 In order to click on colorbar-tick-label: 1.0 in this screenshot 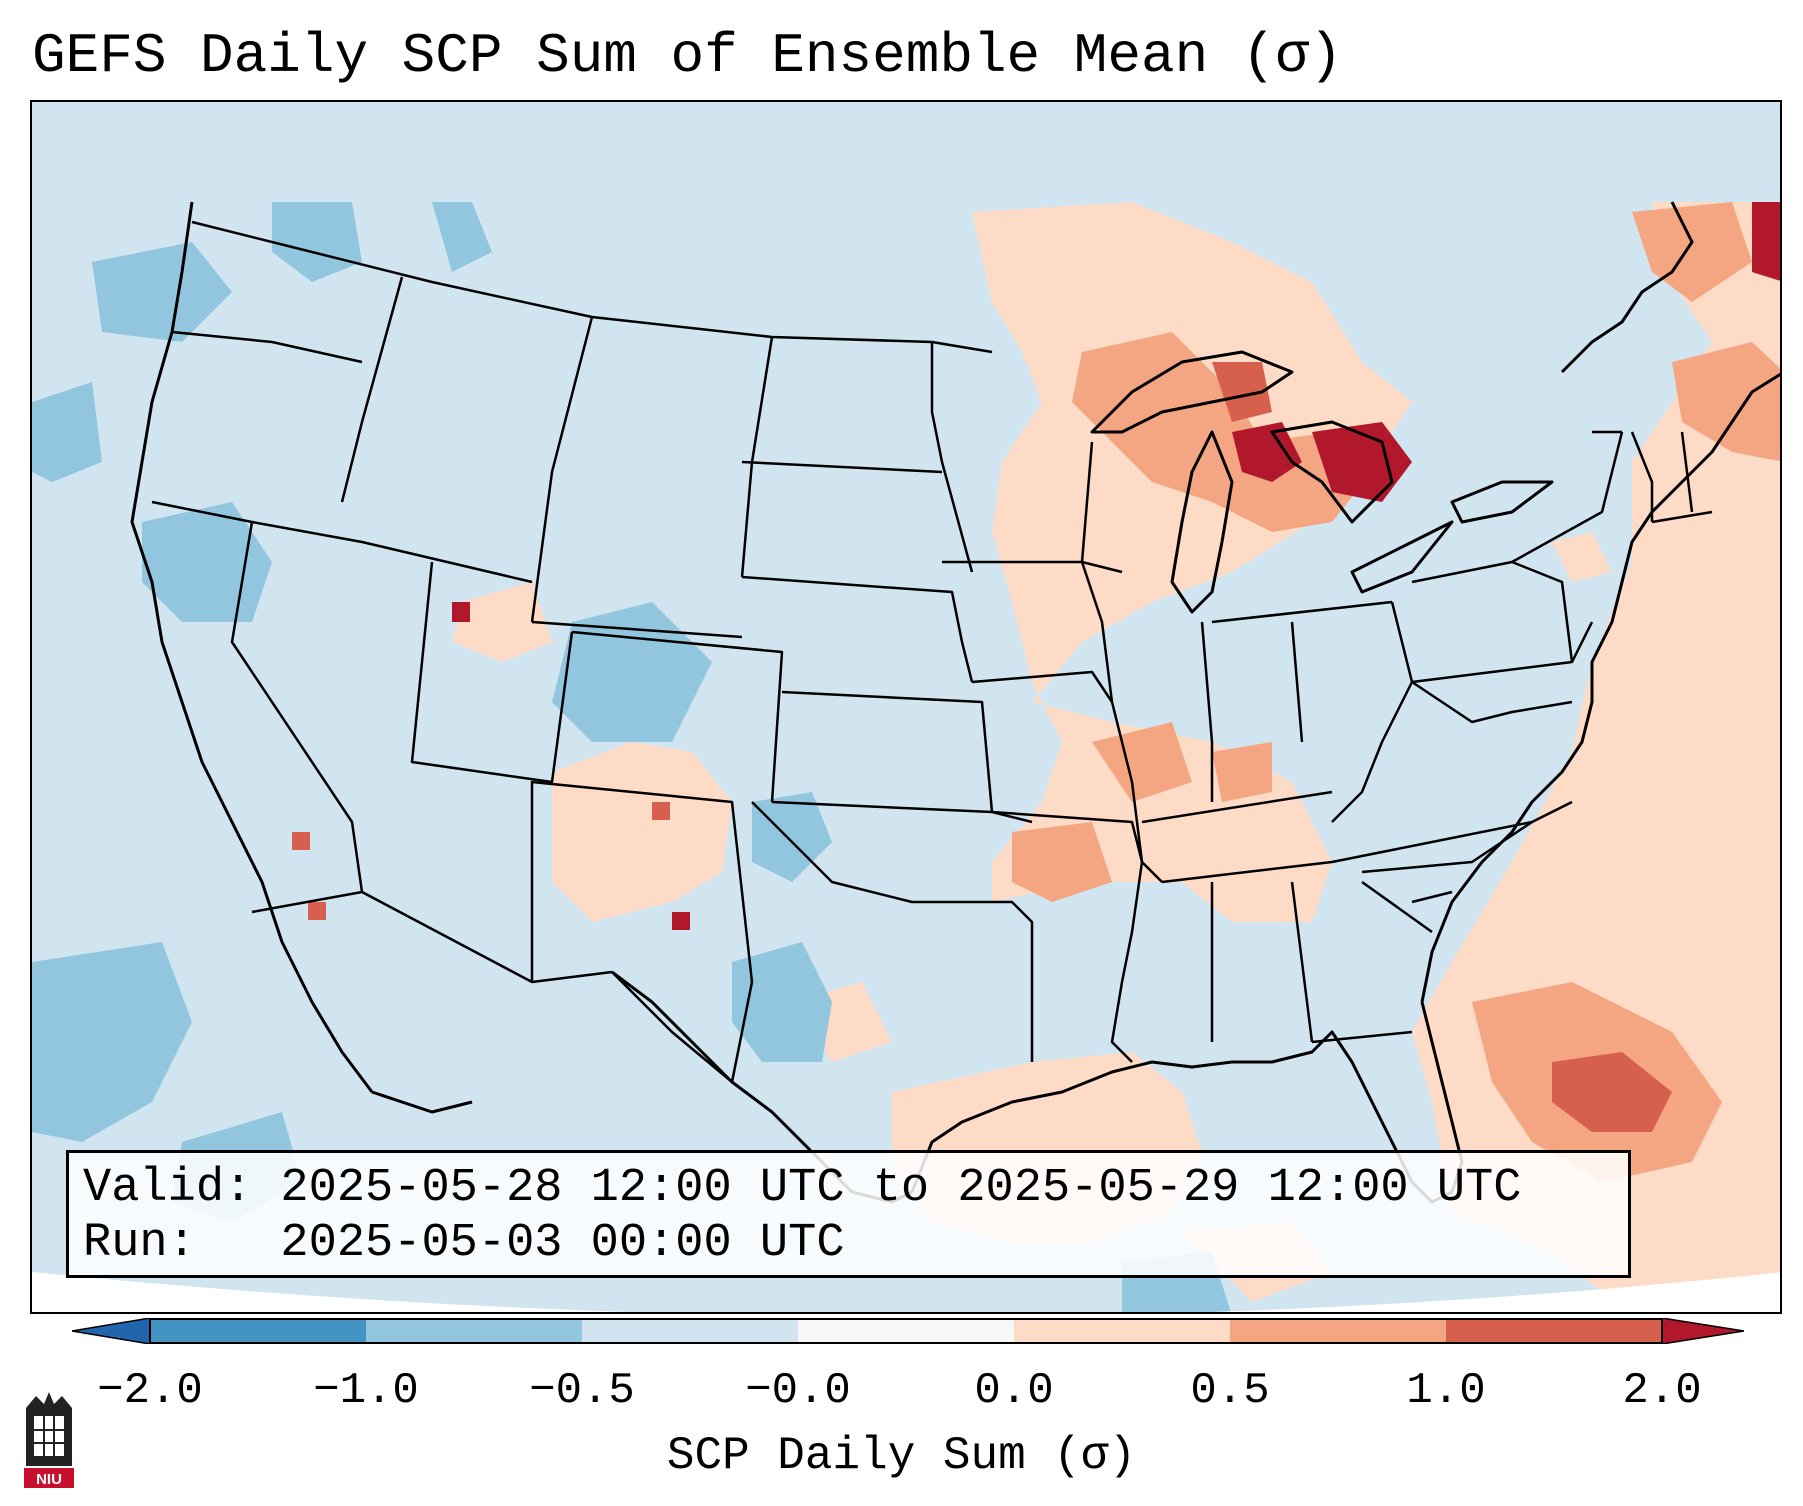, I will do `click(1446, 1391)`.